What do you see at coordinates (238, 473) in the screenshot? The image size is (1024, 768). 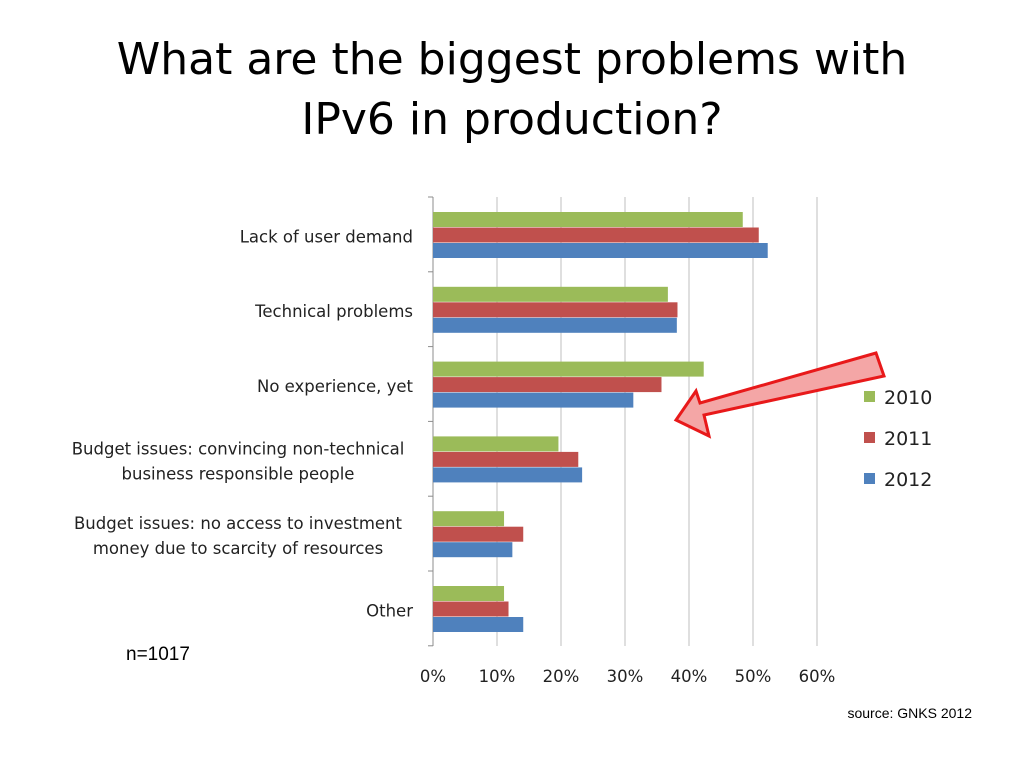 I see `category-label: business responsible people` at bounding box center [238, 473].